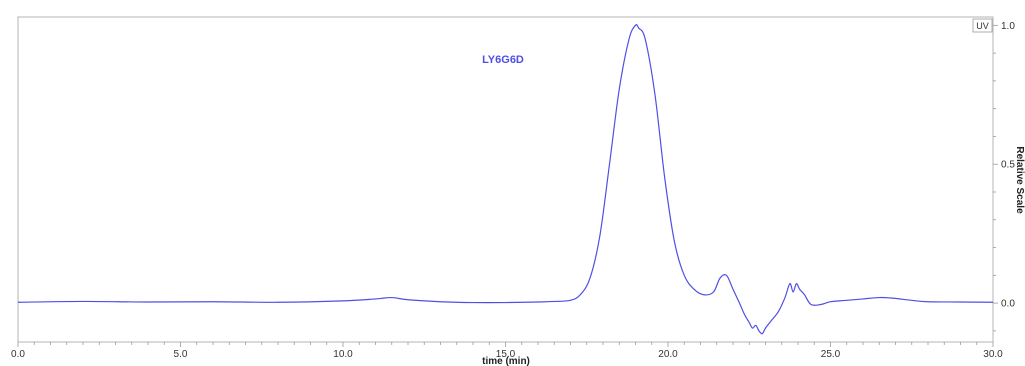 This screenshot has width=1025, height=366. What do you see at coordinates (18, 354) in the screenshot?
I see `x-tick-label: 0.0` at bounding box center [18, 354].